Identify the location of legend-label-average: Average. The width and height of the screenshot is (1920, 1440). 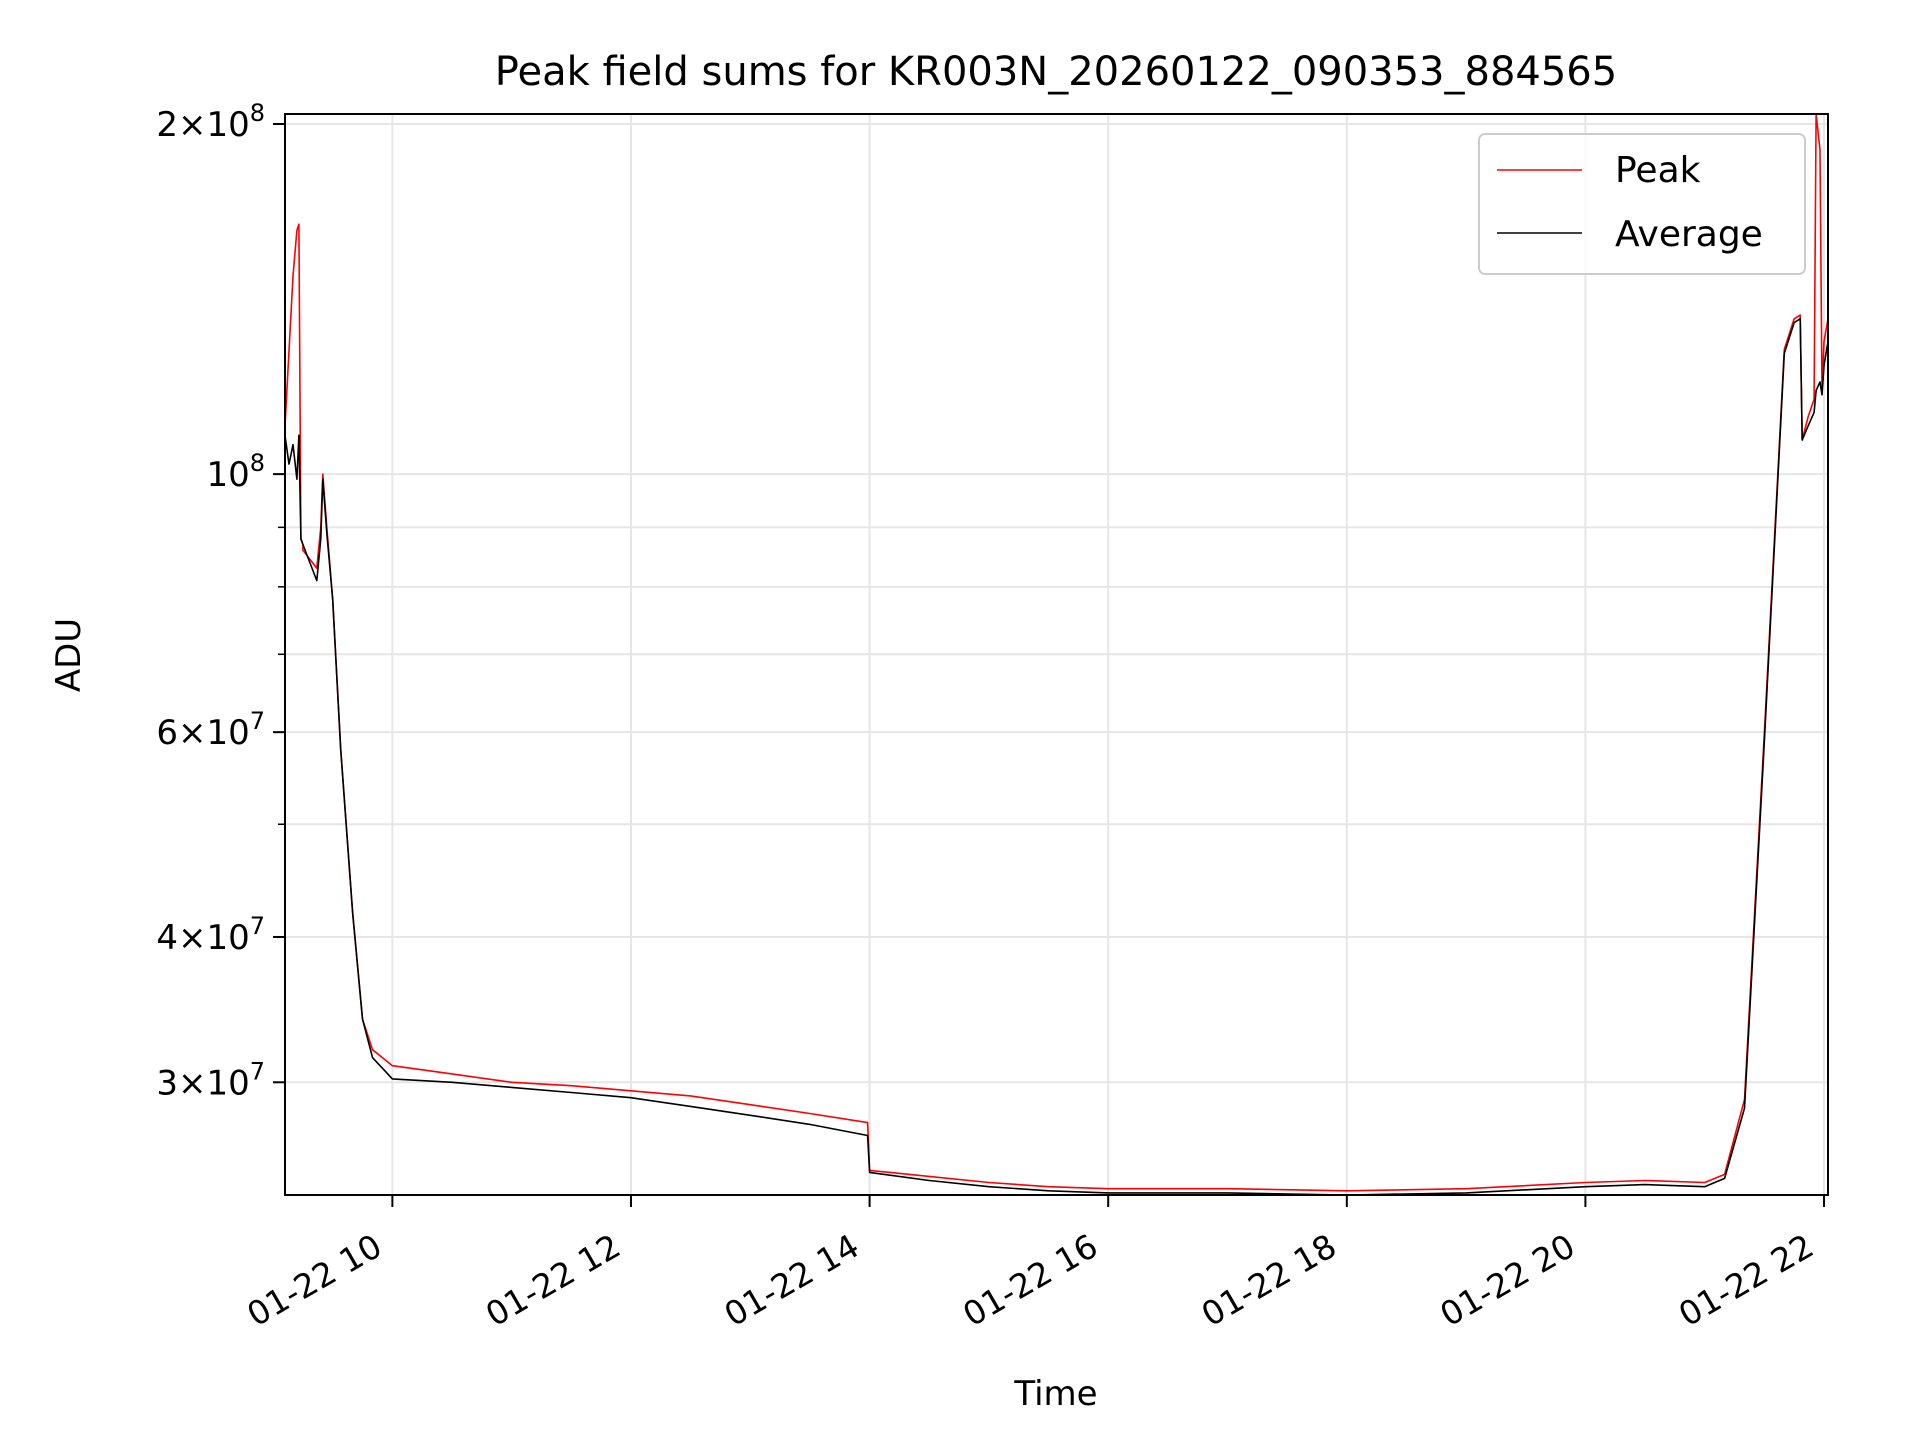
(1689, 234).